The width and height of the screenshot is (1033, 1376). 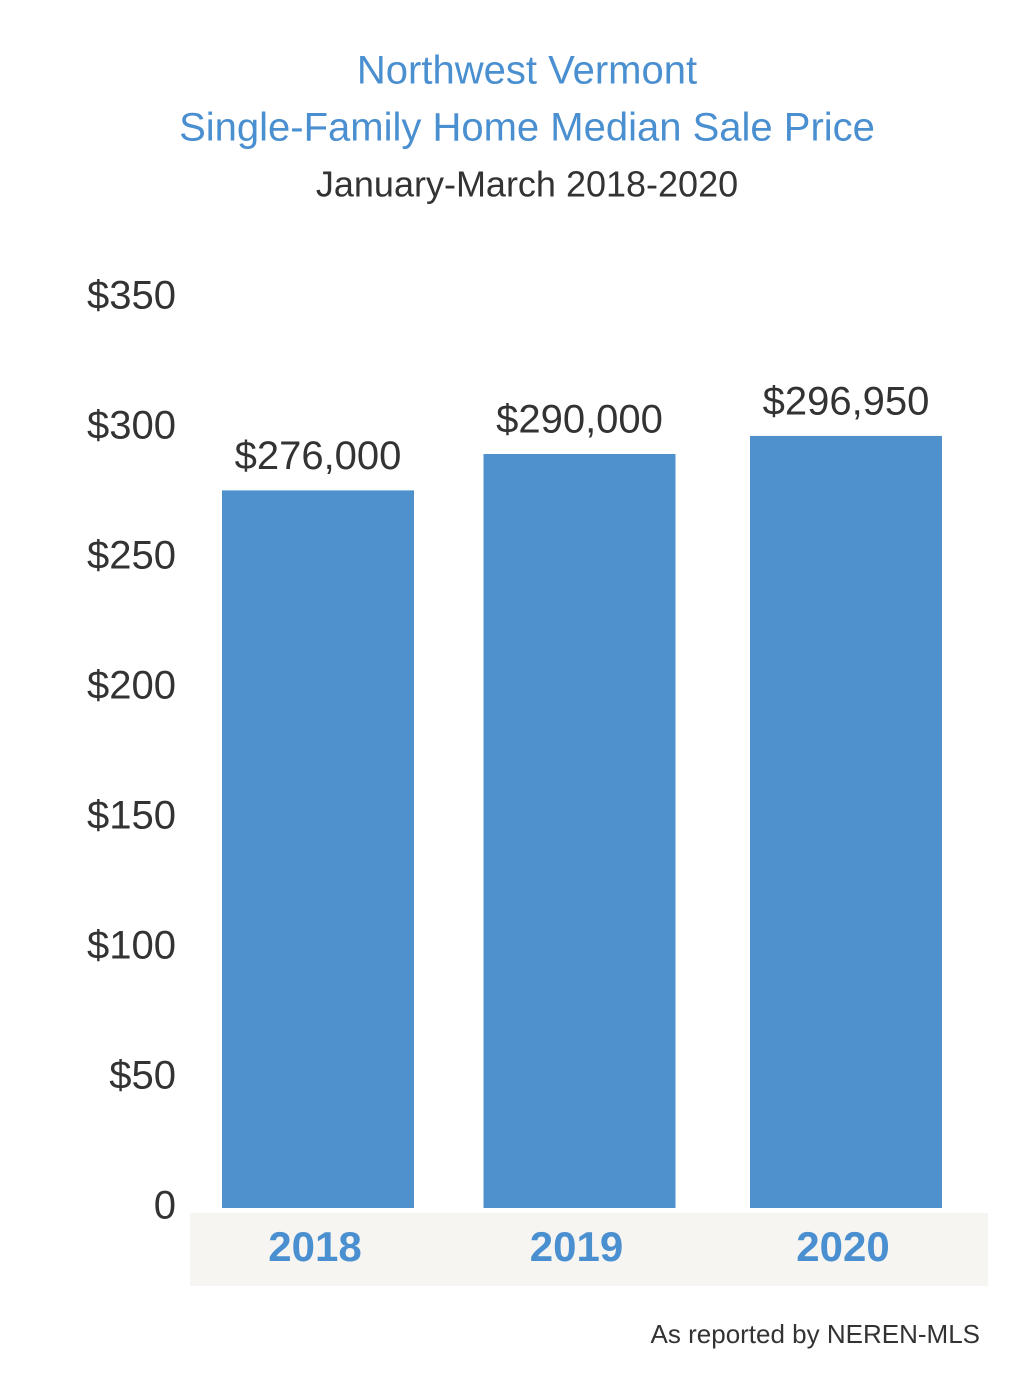 I want to click on data-label: $276,000, so click(x=318, y=456).